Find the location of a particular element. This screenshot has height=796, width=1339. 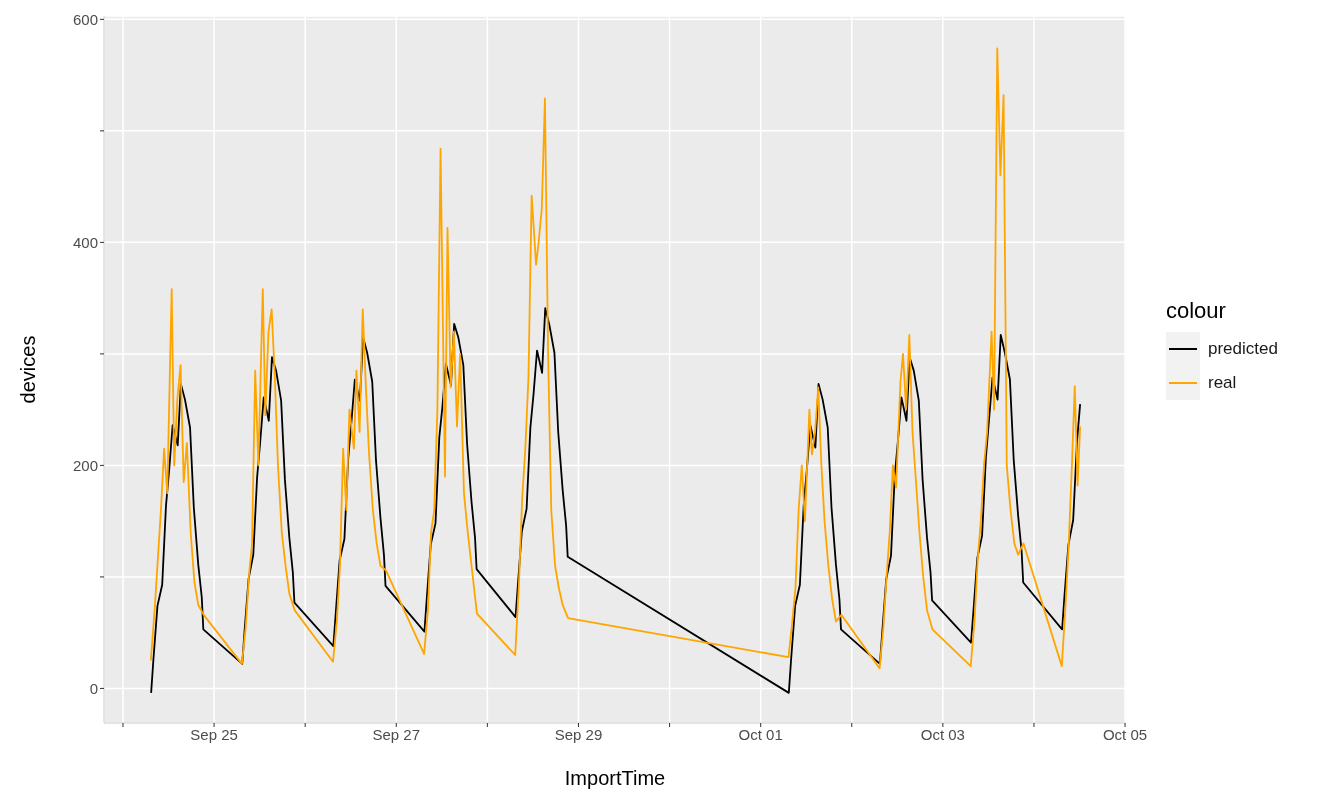

y-tick-label: 600 is located at coordinates (85, 19).